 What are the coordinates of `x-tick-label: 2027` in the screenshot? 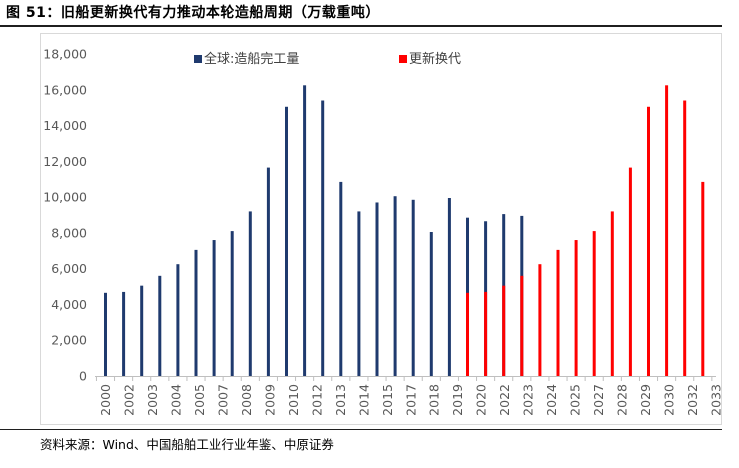 It's located at (598, 400).